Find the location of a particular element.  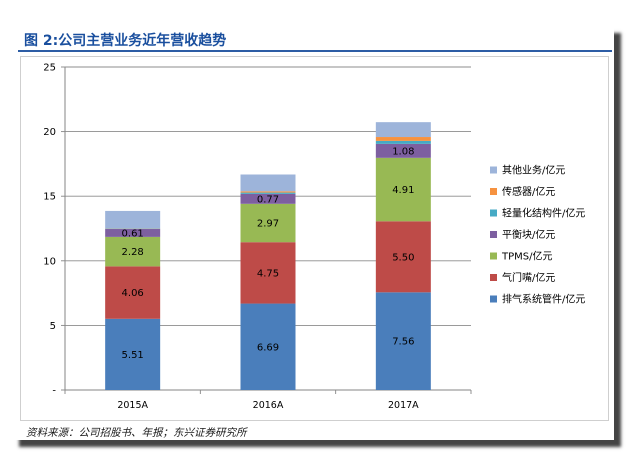

bar-segment-2016a-valve-stem is located at coordinates (268, 273).